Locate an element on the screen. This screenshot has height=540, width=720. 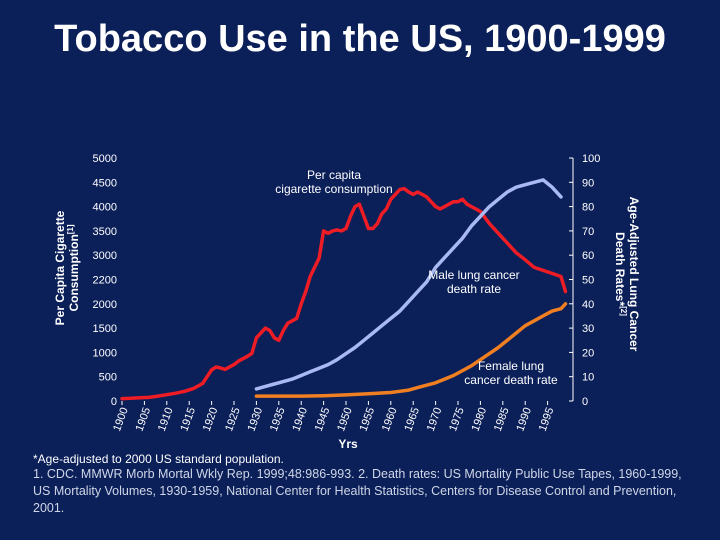
x-tick-label: 1915 is located at coordinates (188, 419).